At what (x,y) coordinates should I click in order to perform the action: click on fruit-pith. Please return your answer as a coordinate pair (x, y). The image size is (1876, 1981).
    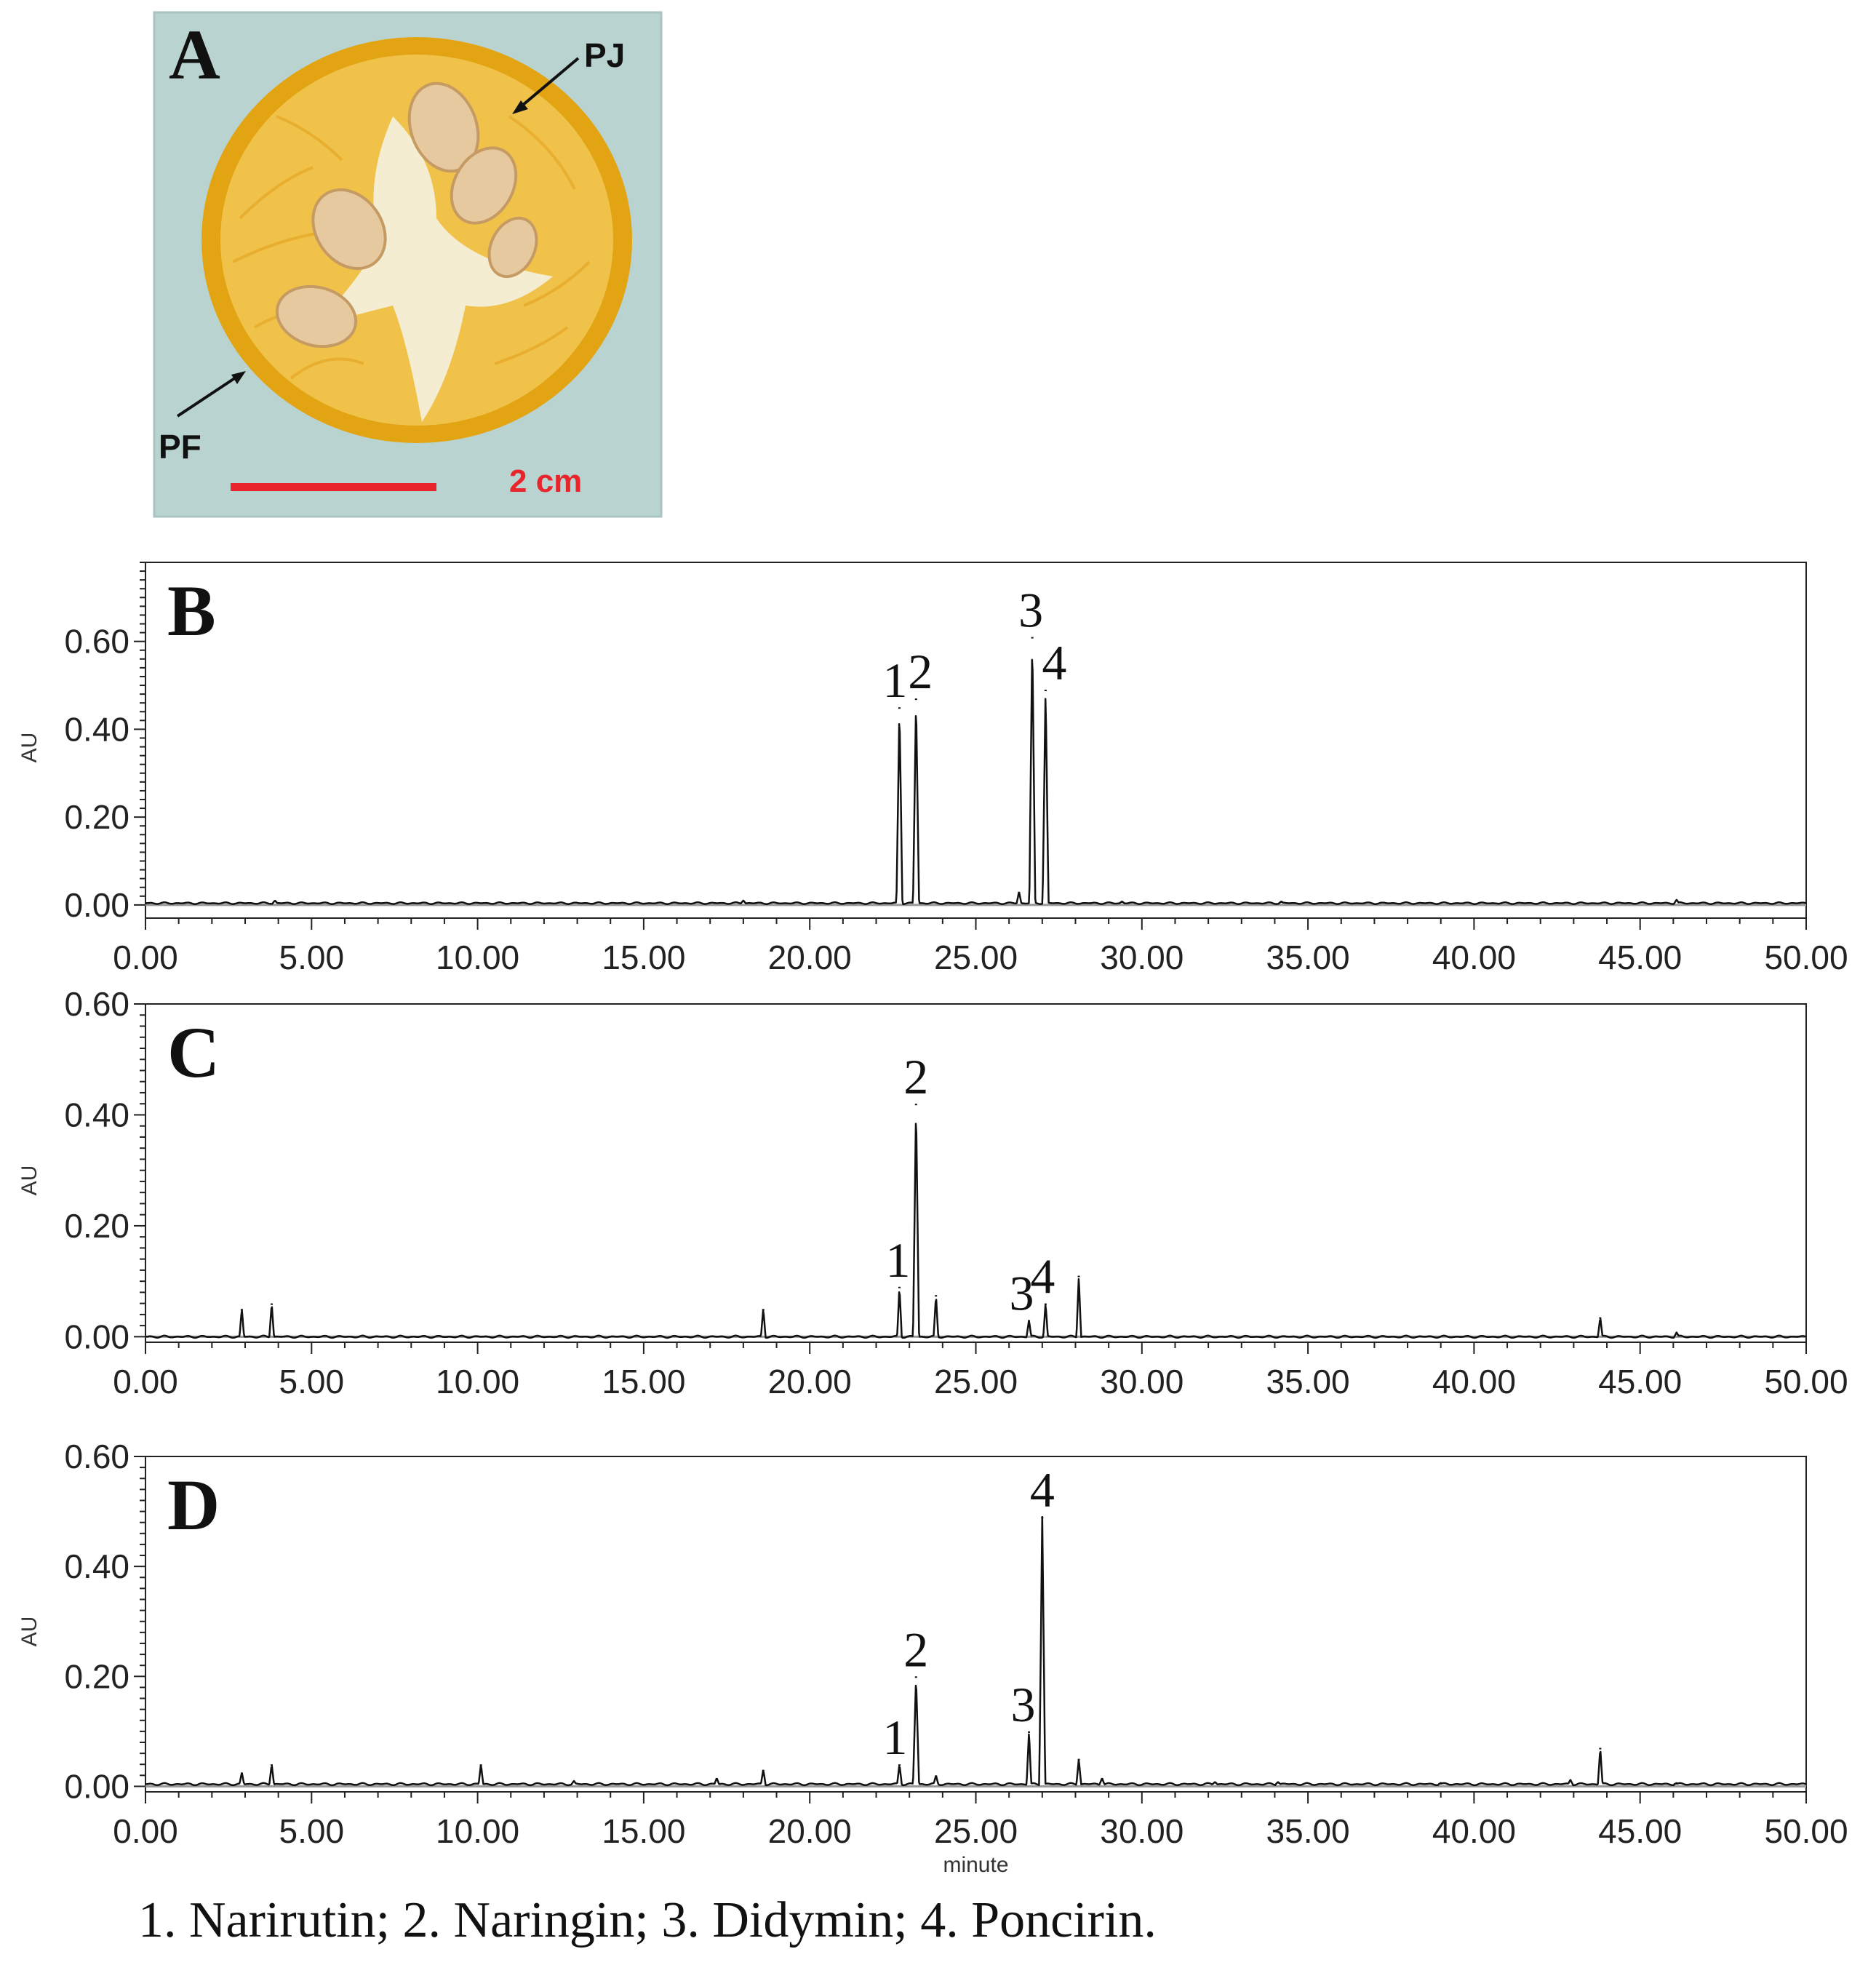
    Looking at the image, I should click on (433, 269).